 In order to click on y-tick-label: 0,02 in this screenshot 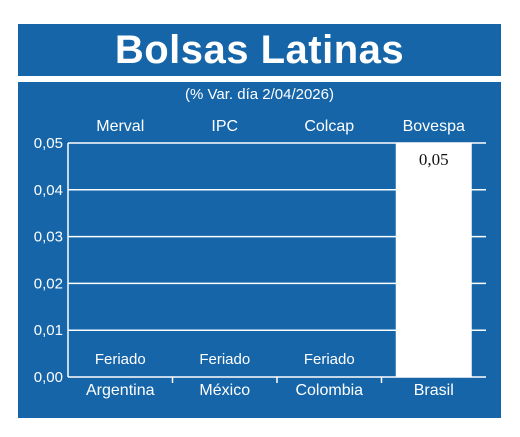, I will do `click(48, 283)`.